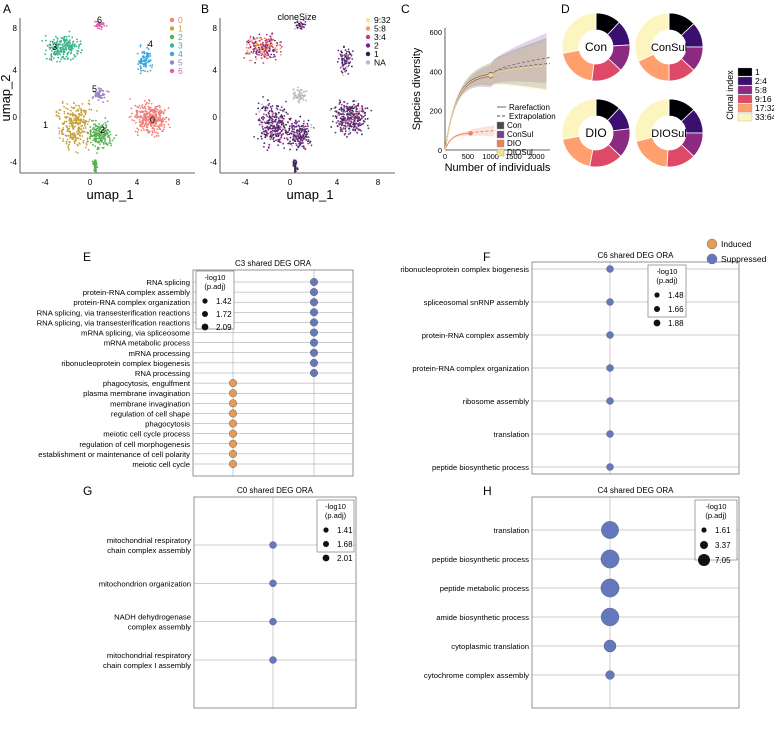 This screenshot has width=774, height=733. I want to click on observed-point, so click(470, 133).